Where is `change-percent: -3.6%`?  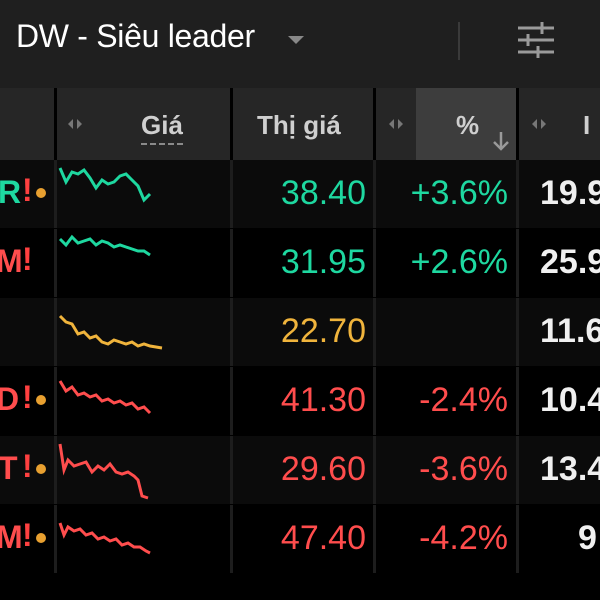 change-percent: -3.6% is located at coordinates (463, 469).